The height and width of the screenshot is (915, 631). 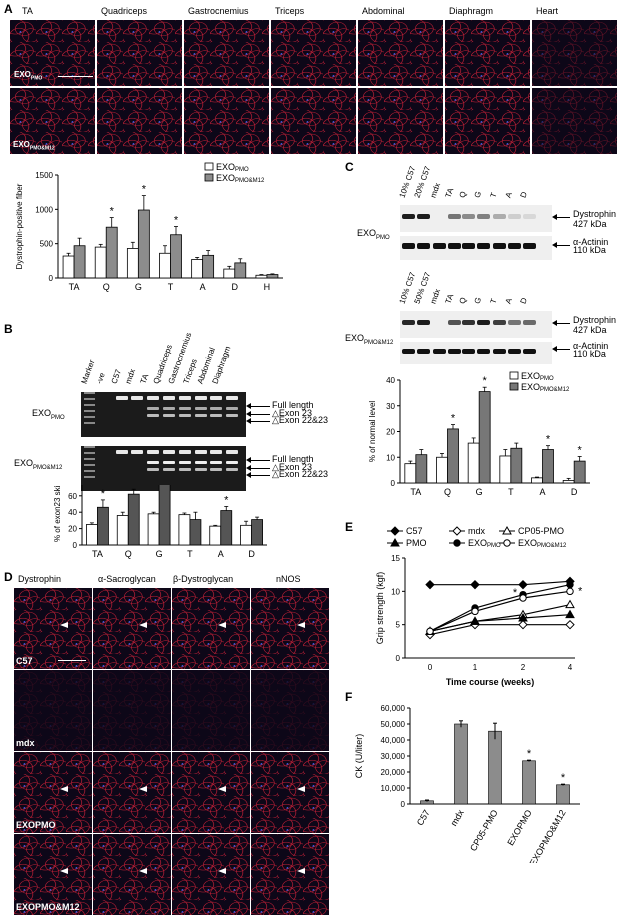 I want to click on data-point-exopmo-m12, so click(x=523, y=598).